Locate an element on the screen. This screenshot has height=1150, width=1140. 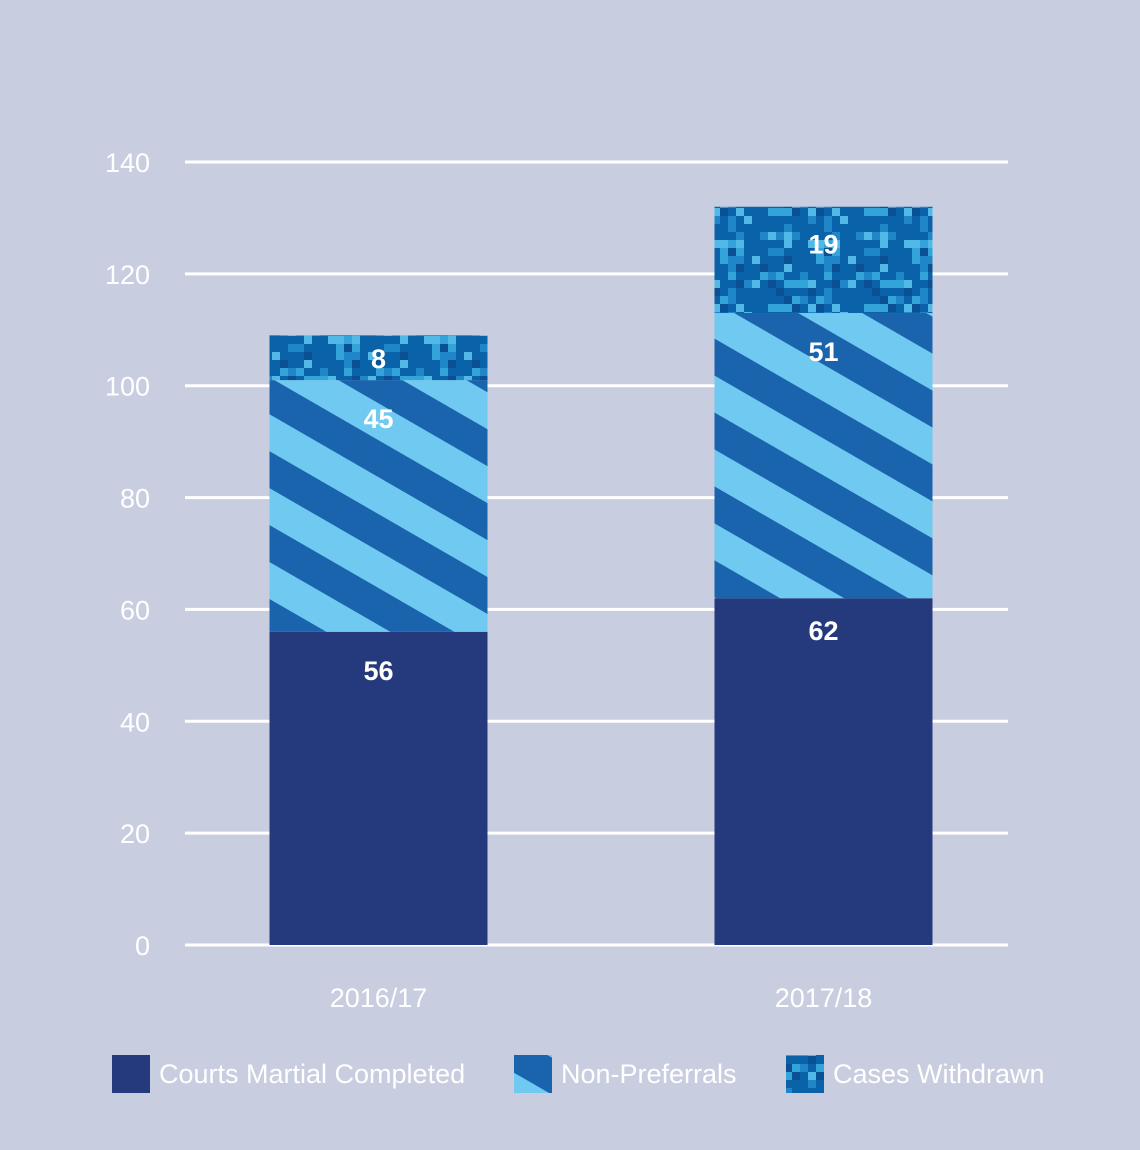
y-tick-label: 120 is located at coordinates (127, 275).